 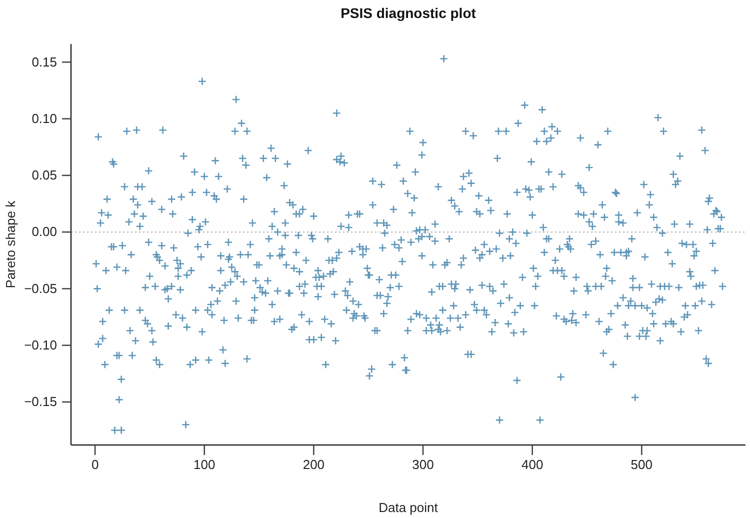 I want to click on y-tick-label: −0.05, so click(x=40, y=288).